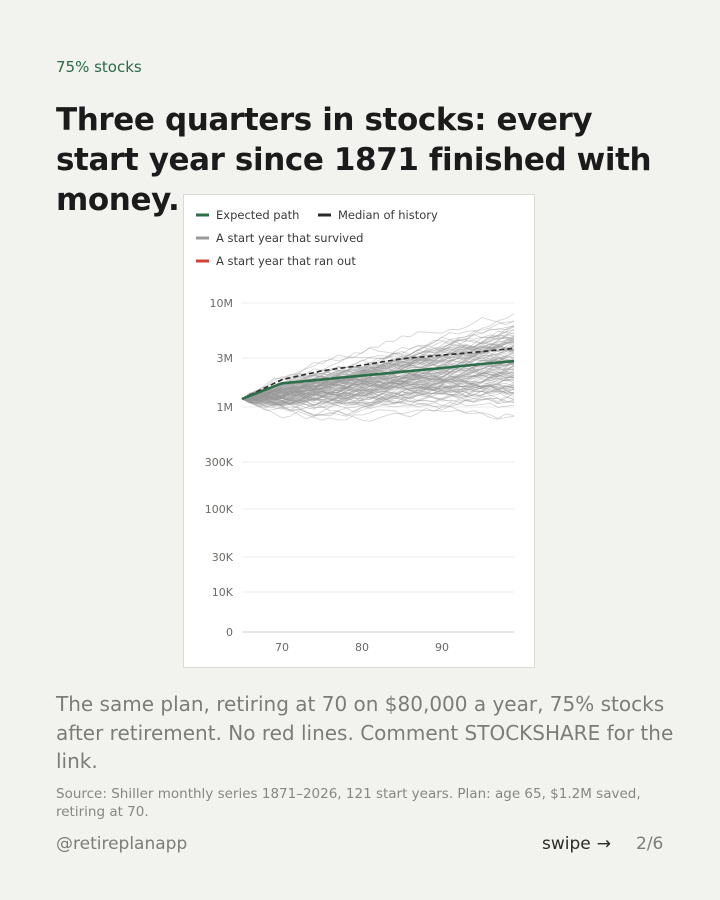  What do you see at coordinates (219, 462) in the screenshot?
I see `y-tick-label: 300K` at bounding box center [219, 462].